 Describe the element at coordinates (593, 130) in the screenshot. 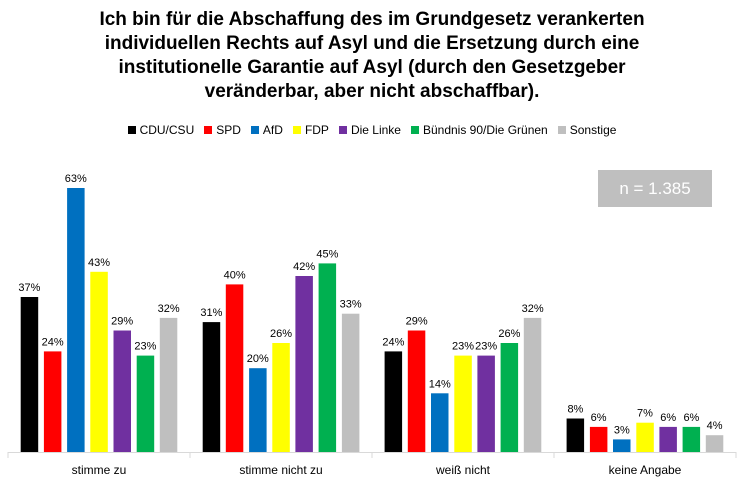

I see `legend-label: Sonstige` at that location.